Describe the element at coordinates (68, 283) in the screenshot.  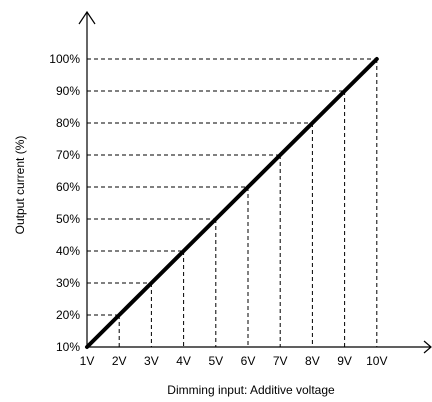
I see `y-tick-label-3: 30%` at that location.